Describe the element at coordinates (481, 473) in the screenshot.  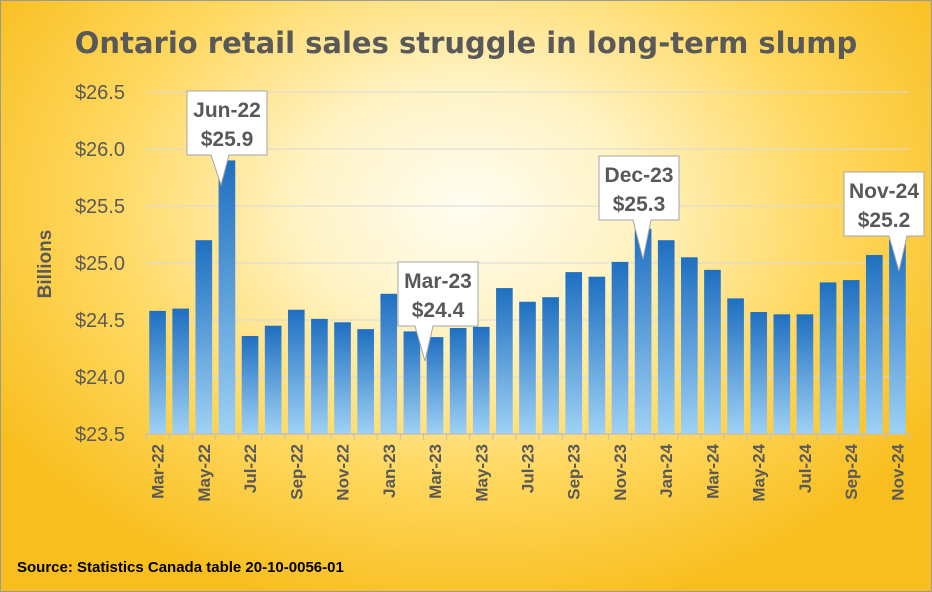
I see `x-tick-label: May-23` at that location.